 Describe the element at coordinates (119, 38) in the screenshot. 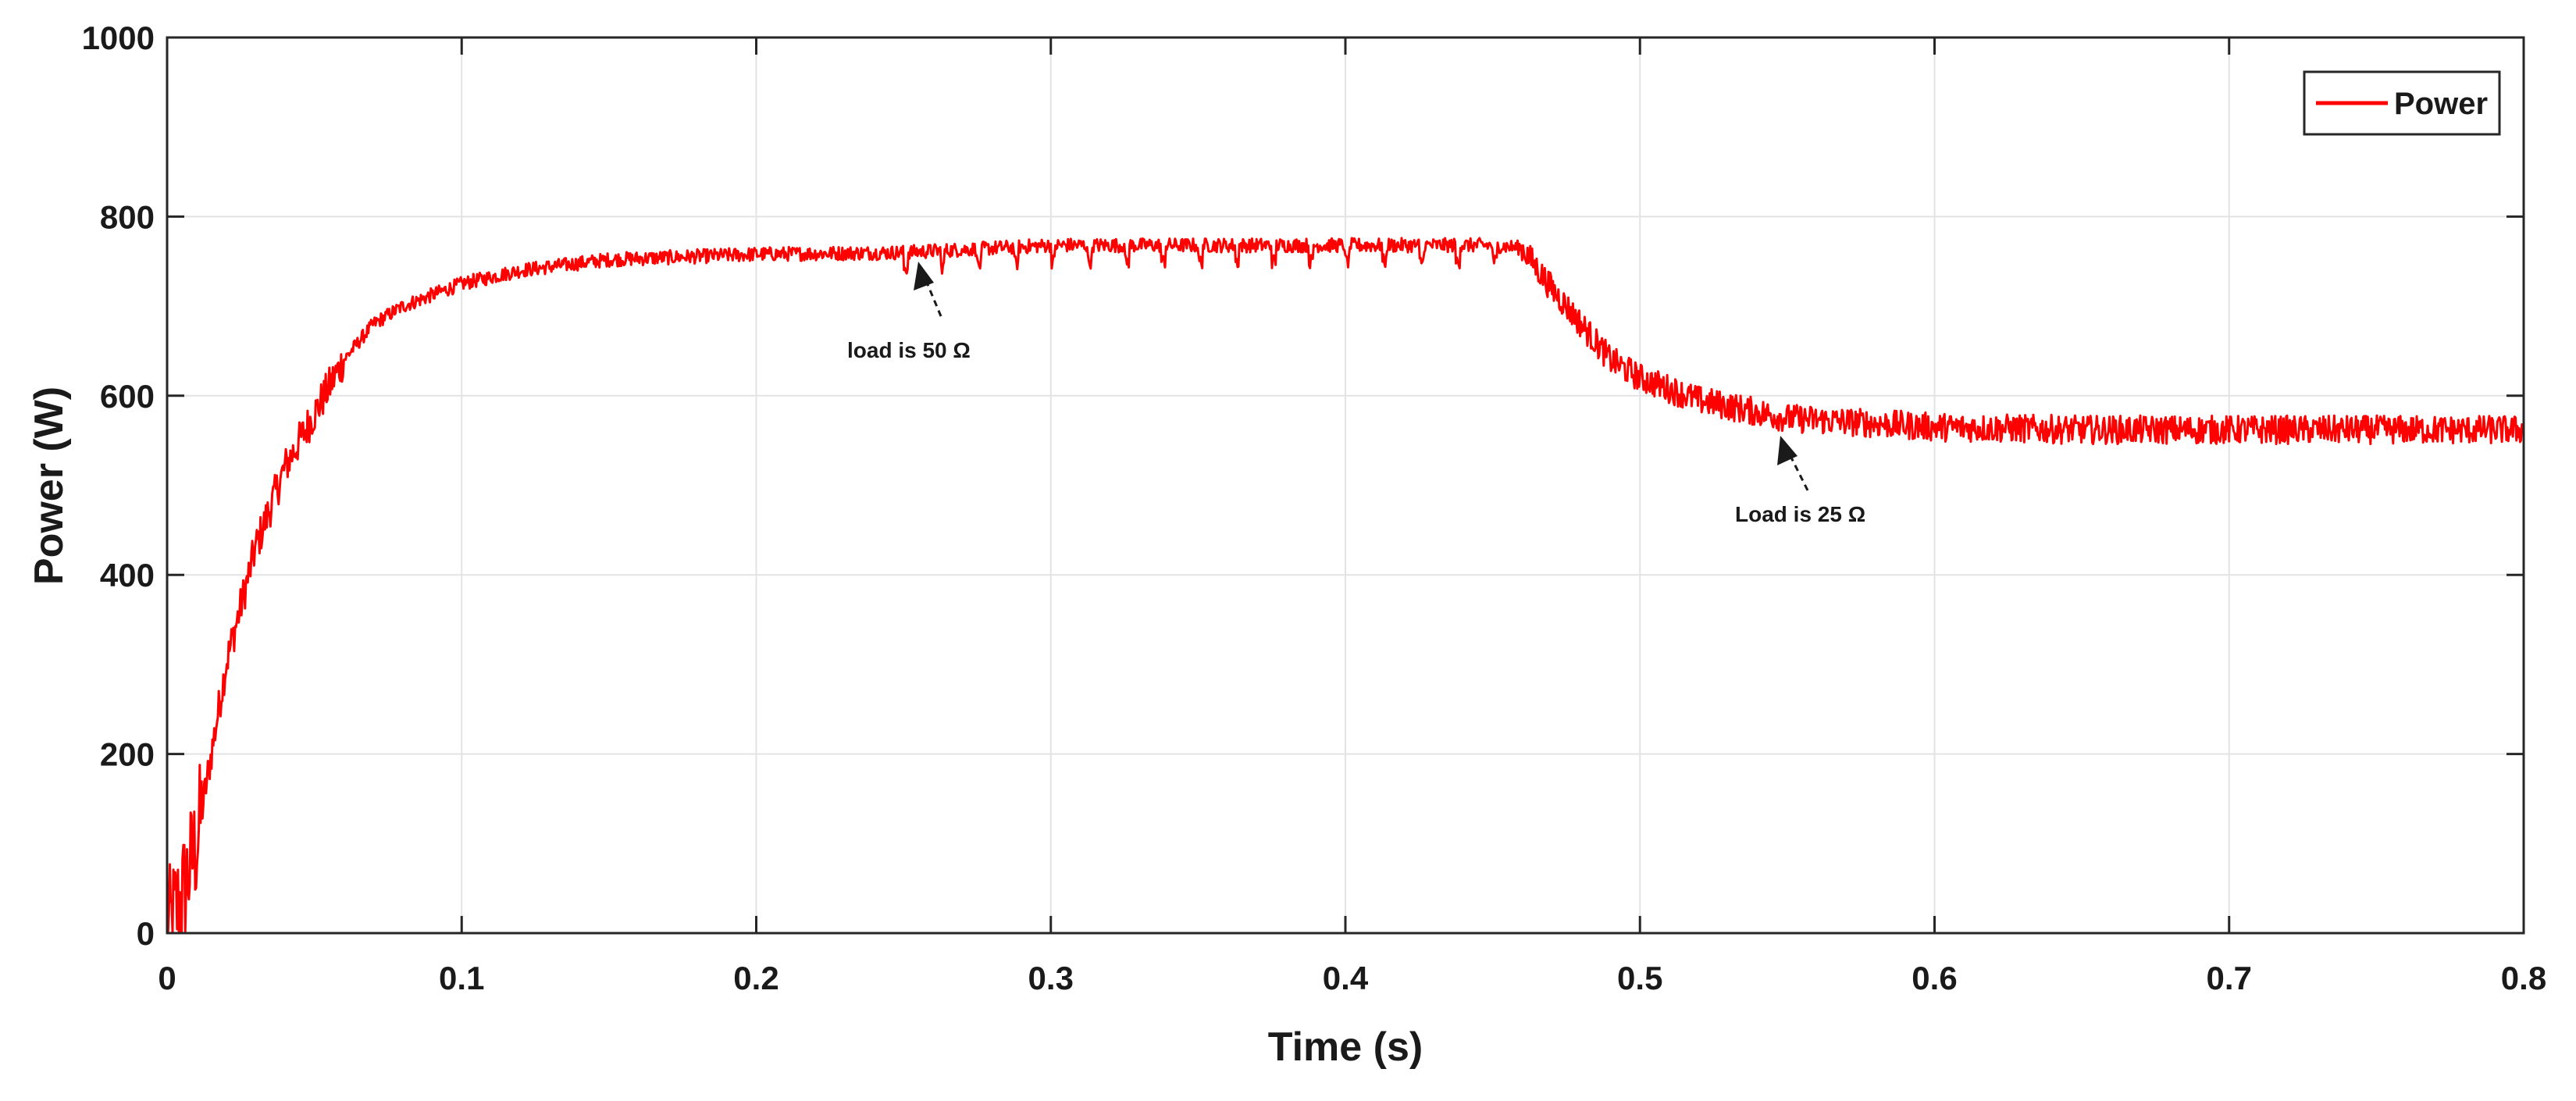

I see `y-tick-label: 1000` at that location.